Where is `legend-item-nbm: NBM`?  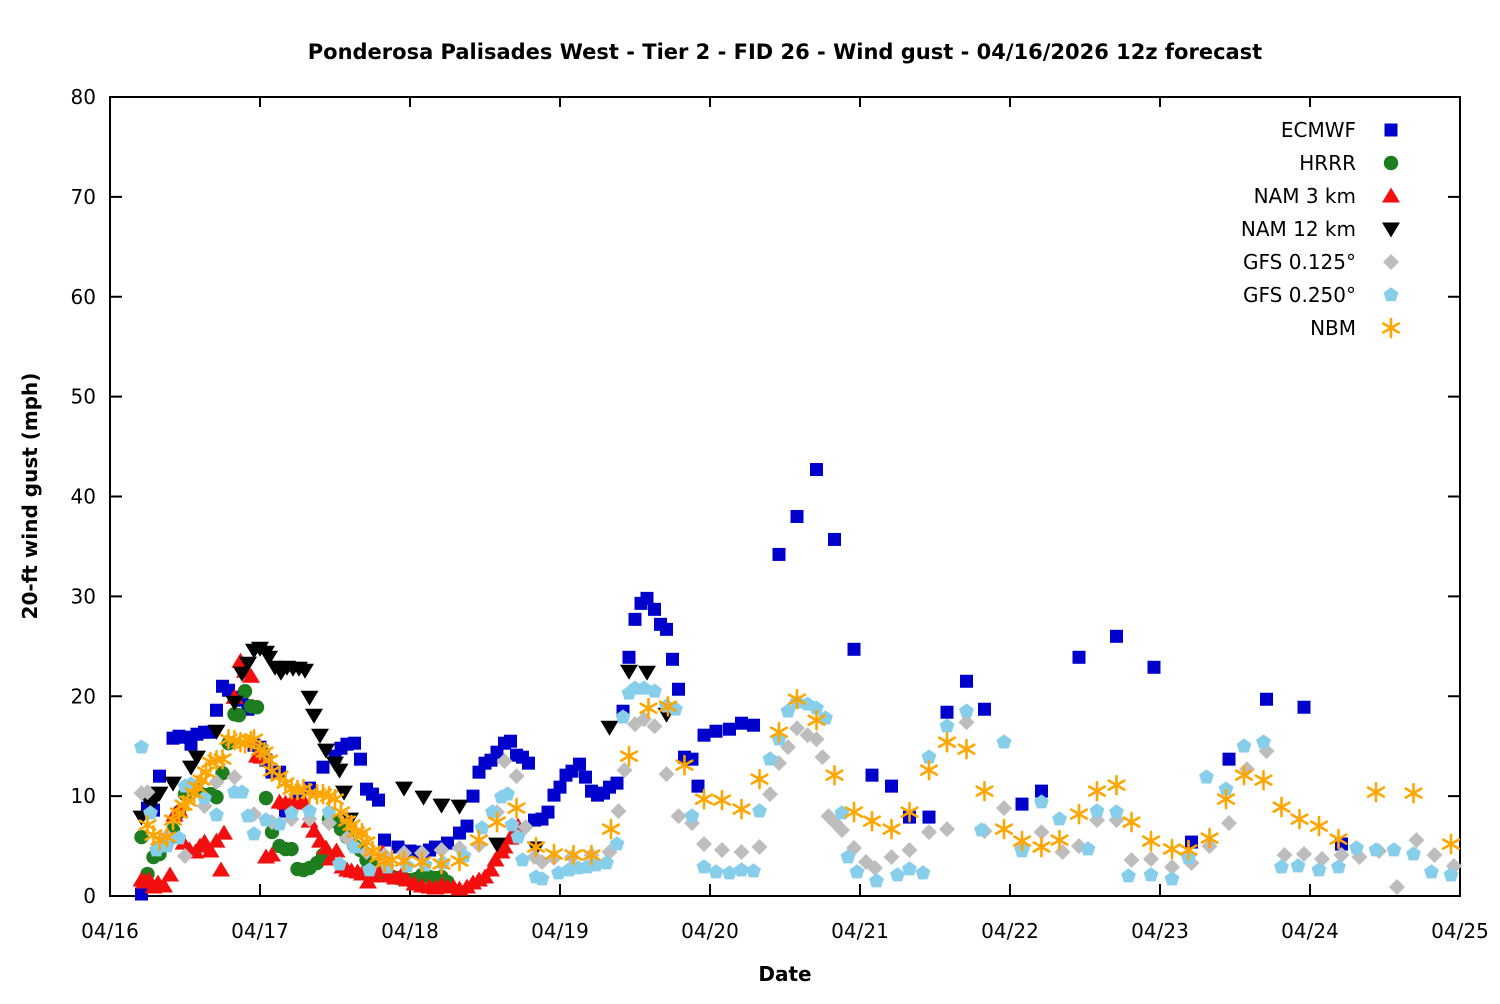
legend-item-nbm: NBM is located at coordinates (1252, 327).